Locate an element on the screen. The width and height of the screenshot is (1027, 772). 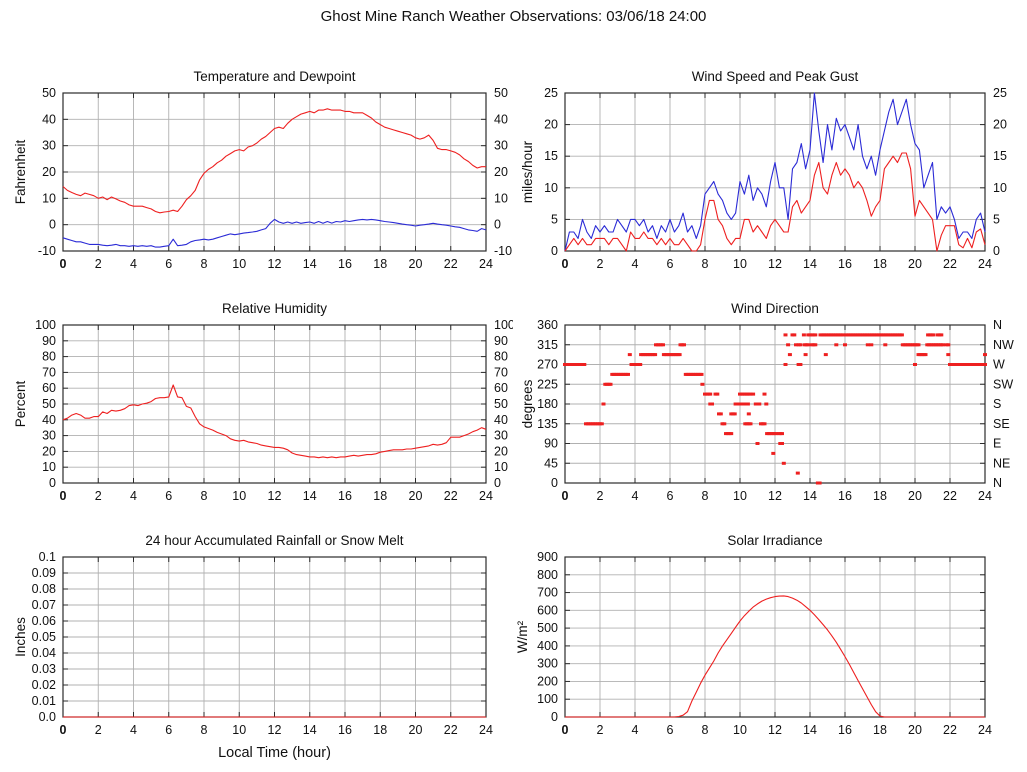
y-axis-unit-label: Inches is located at coordinates (20, 637).